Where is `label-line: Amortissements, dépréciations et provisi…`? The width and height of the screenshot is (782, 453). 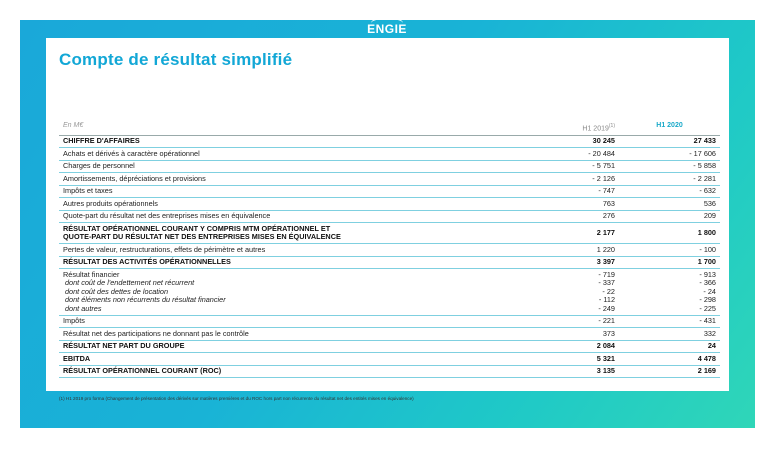
label-line: Amortissements, dépréciations et provisi… is located at coordinates (134, 178).